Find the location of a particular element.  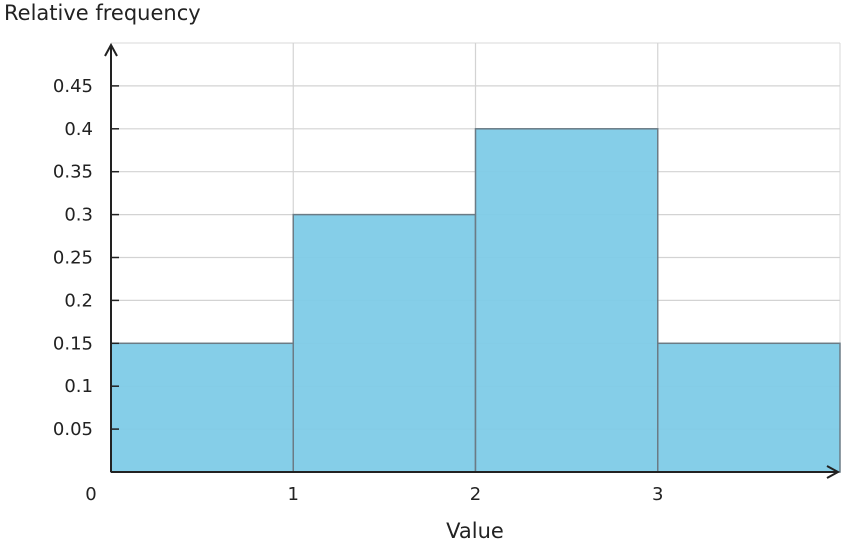

y-axis-arrow-icon is located at coordinates (111, 49).